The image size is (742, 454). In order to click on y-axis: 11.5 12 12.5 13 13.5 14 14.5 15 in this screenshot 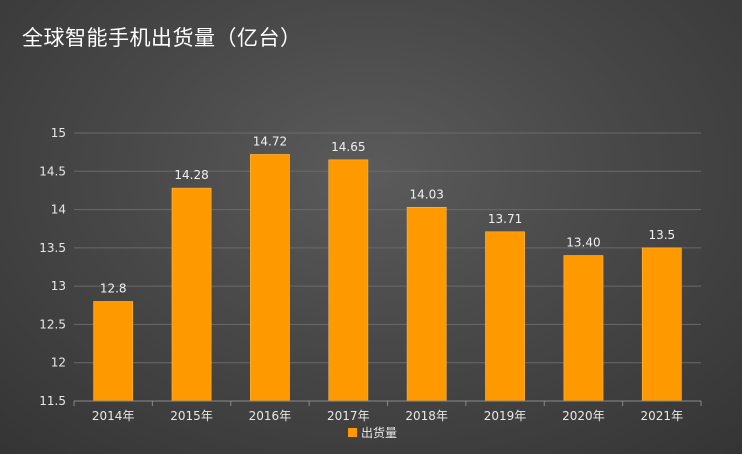, I will do `click(52, 267)`.